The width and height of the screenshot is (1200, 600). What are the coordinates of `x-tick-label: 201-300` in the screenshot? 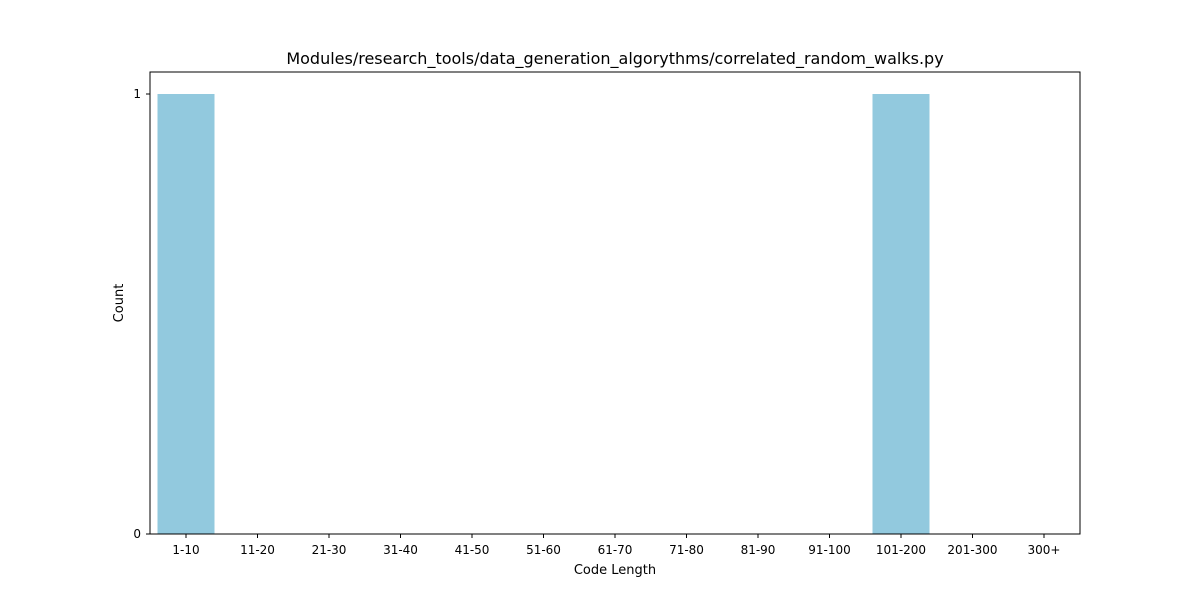 It's located at (972, 550).